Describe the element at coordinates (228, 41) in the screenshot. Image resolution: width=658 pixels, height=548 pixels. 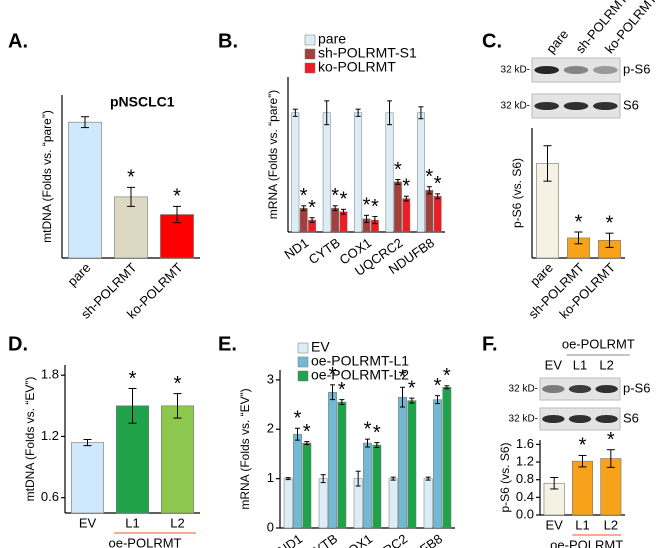
I see `panel-label: B.` at that location.